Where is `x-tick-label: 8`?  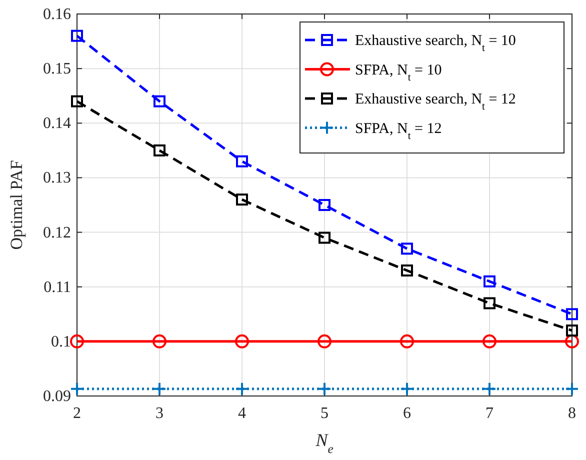
x-tick-label: 8 is located at coordinates (572, 413).